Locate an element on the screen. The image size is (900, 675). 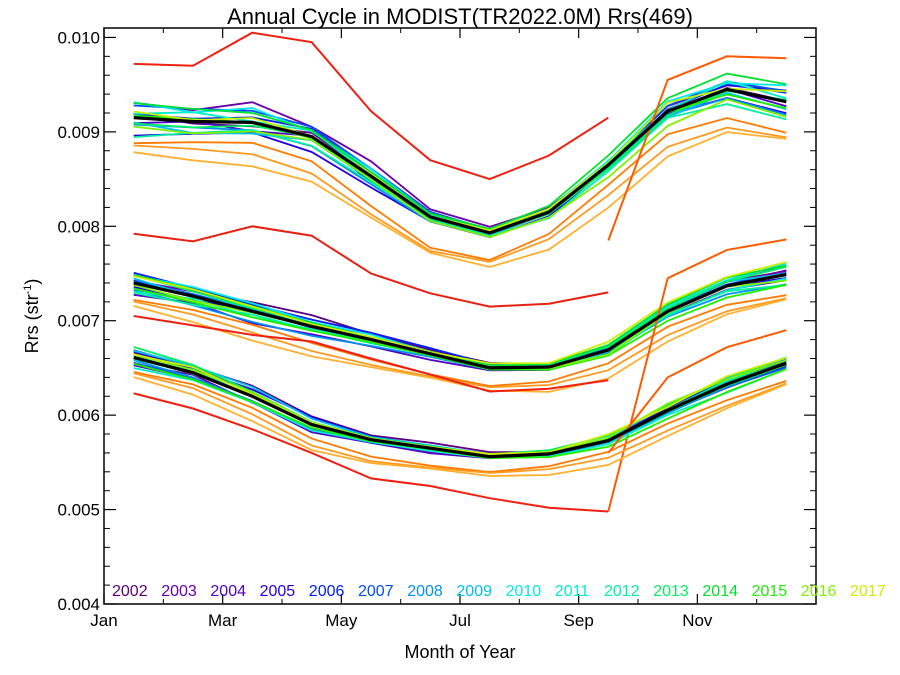
y-tick-label: 0.007 is located at coordinates (78, 321).